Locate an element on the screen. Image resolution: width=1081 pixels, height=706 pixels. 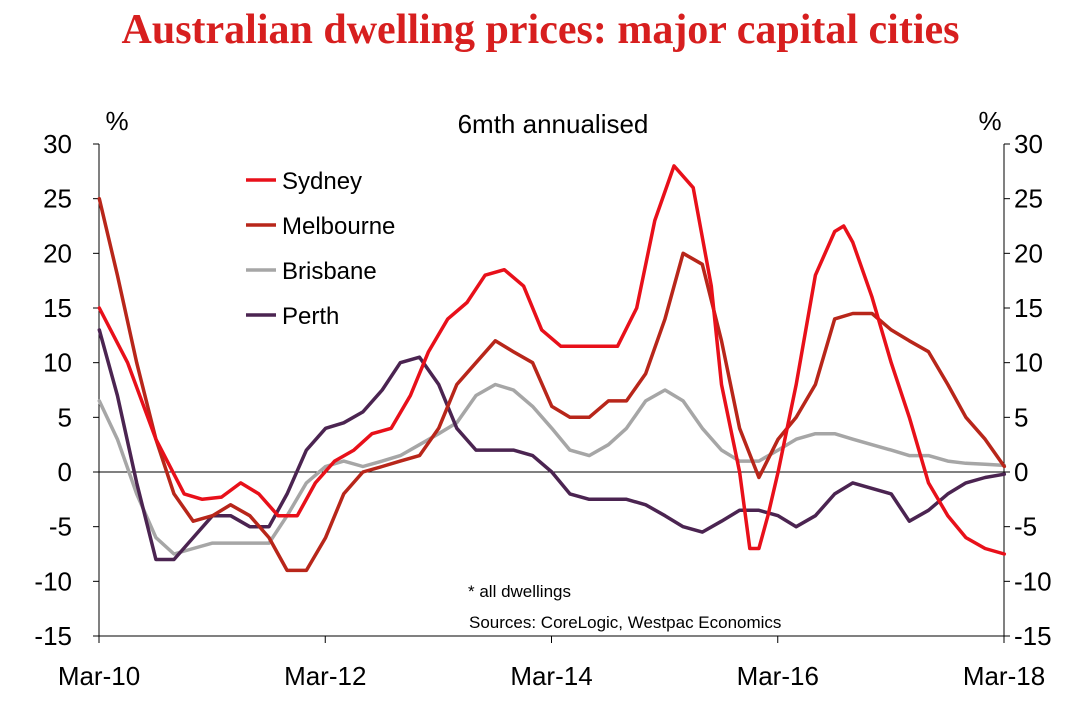
y-tick-label-left: 10 is located at coordinates (57, 363).